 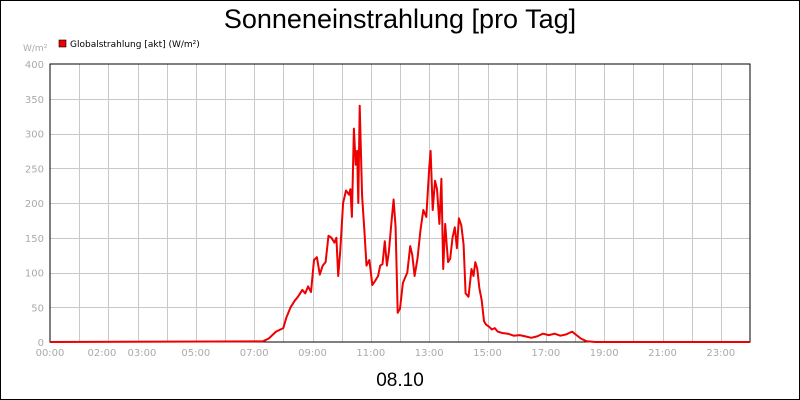 I want to click on y-tick-label: 150, so click(x=34, y=239).